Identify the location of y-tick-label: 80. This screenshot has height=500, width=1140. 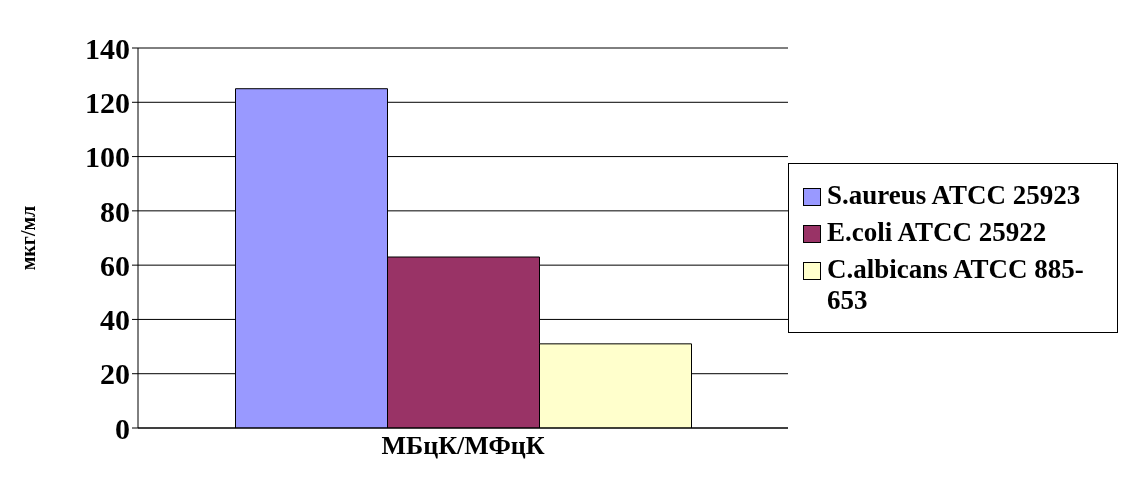
(115, 211).